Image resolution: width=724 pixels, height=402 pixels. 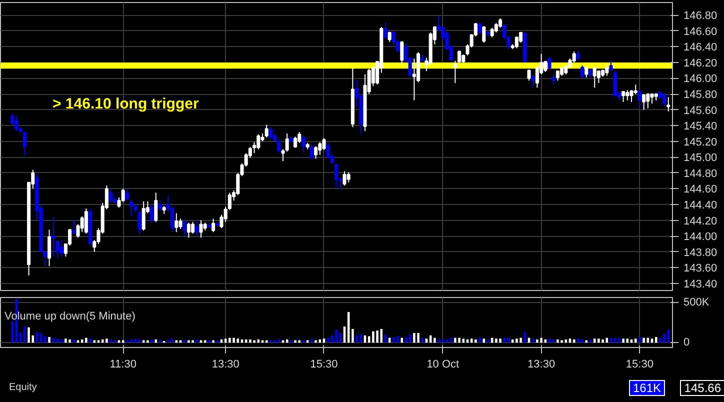 What do you see at coordinates (697, 302) in the screenshot?
I see `y-tick-label: 500K` at bounding box center [697, 302].